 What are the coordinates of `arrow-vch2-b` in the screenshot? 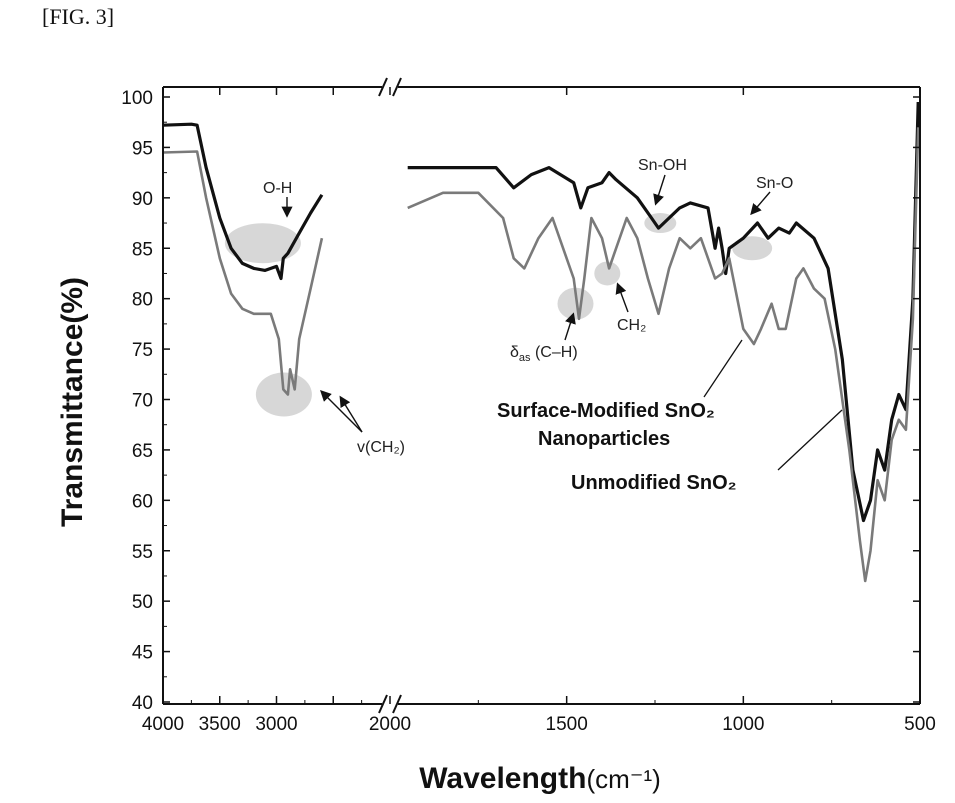 It's located at (351, 414).